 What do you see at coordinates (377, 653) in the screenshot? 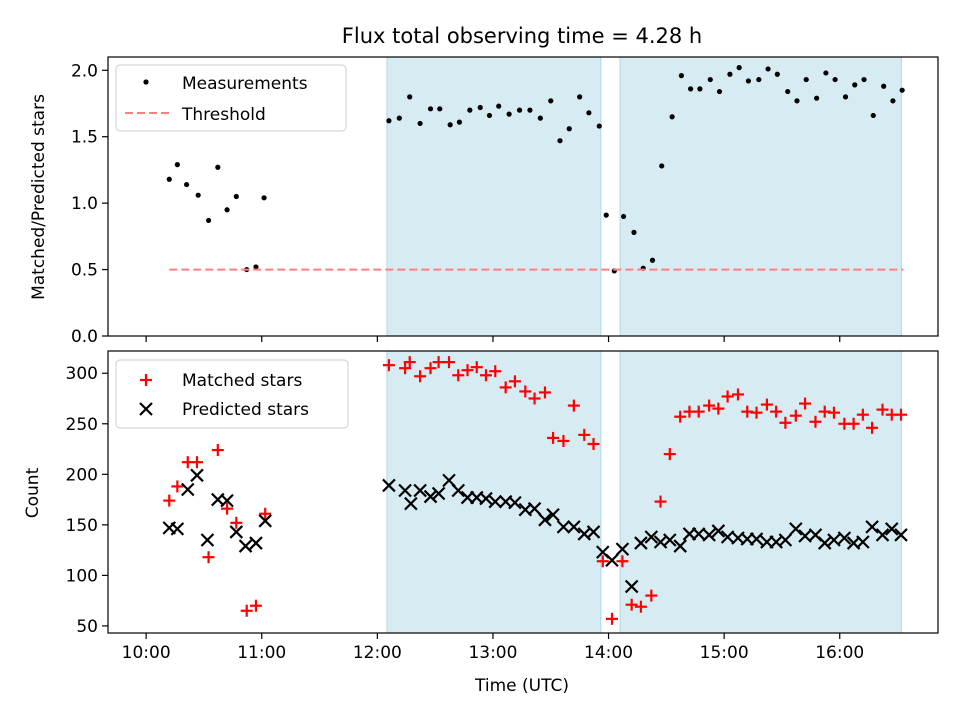
I see `x-tick-label: 12:00` at bounding box center [377, 653].